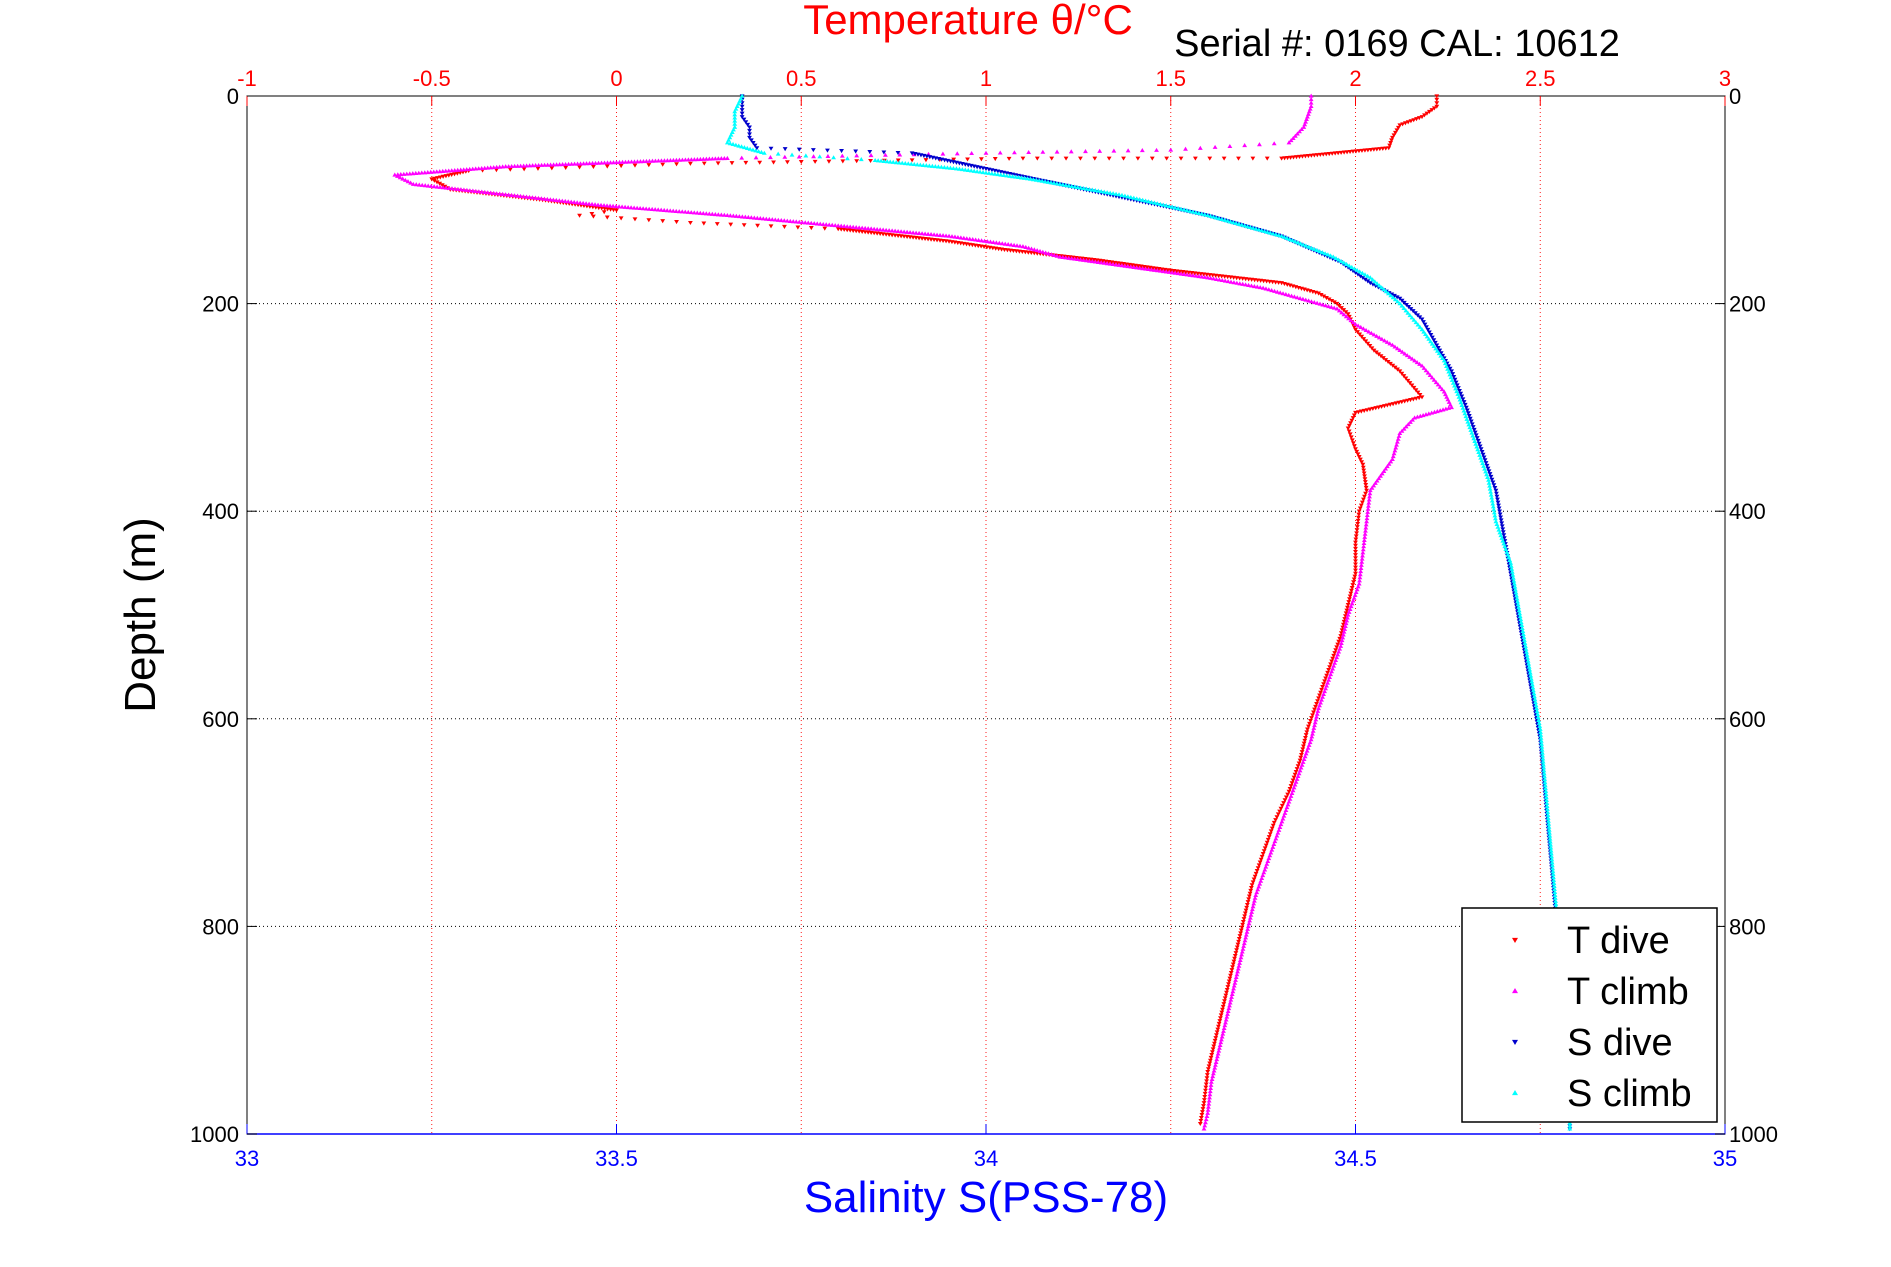 The height and width of the screenshot is (1267, 1891). Describe the element at coordinates (984, 86) in the screenshot. I see `top-axis-ticks: -1 -0.5 0 0.5 1 1.5 2 2.5 3` at that location.